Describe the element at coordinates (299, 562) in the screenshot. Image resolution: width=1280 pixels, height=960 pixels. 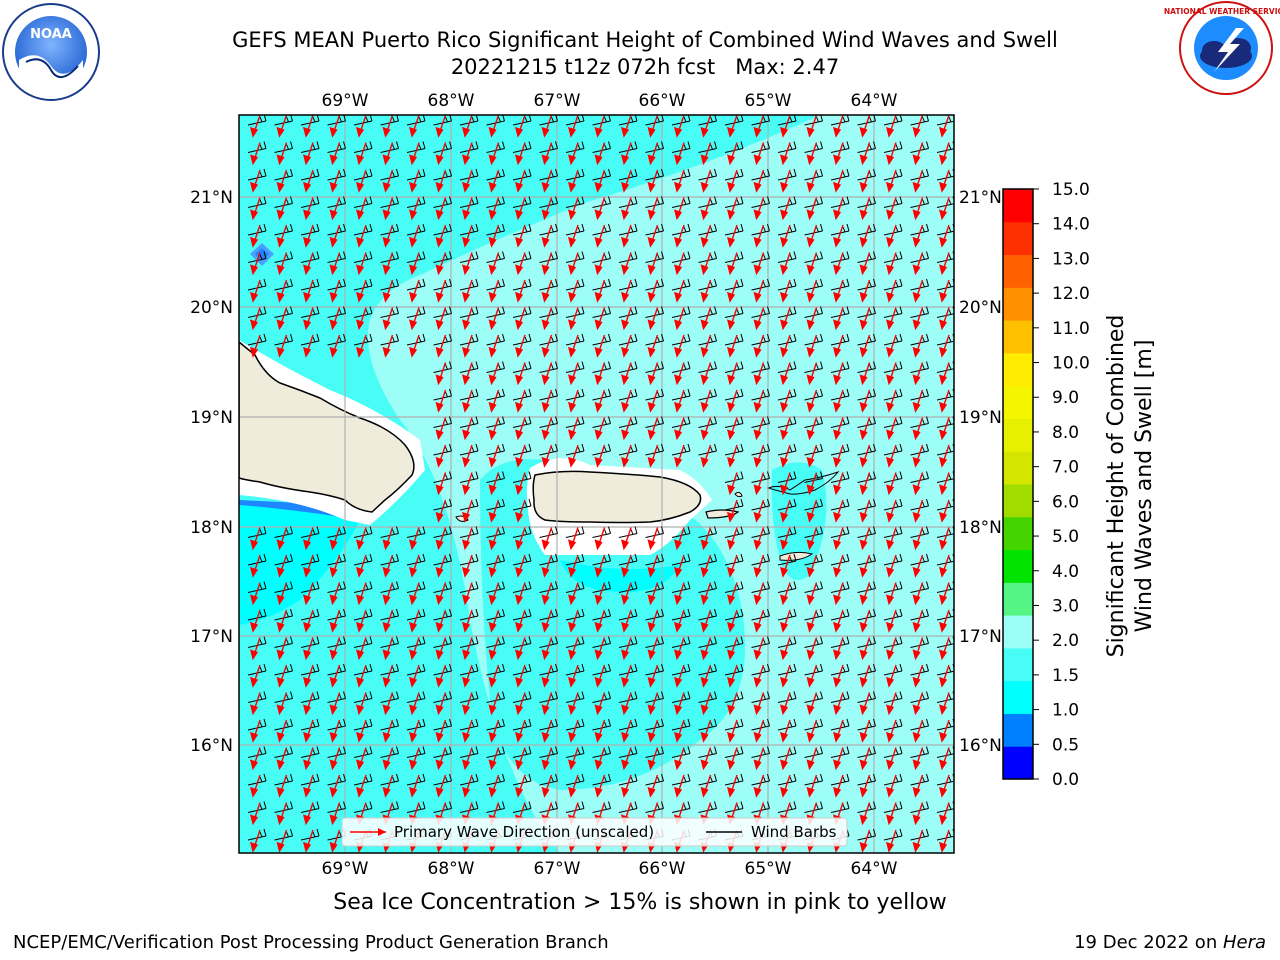
I see `wave-contour-low-west` at that location.